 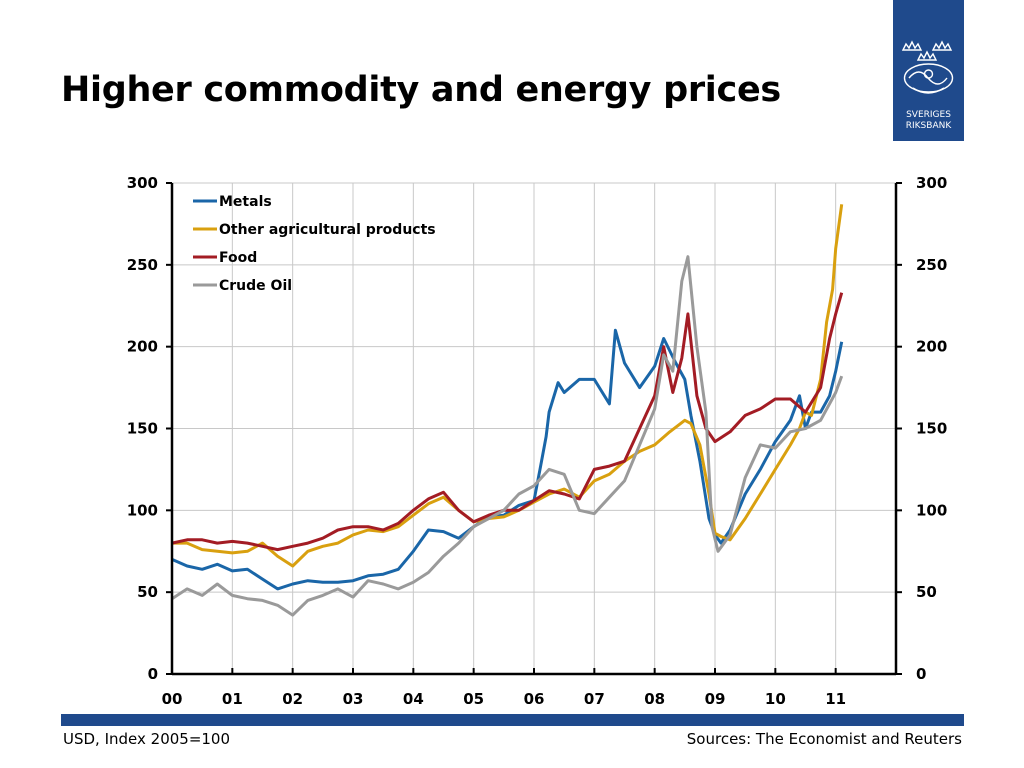 I want to click on y-tick-label-right: 250, so click(x=931, y=265).